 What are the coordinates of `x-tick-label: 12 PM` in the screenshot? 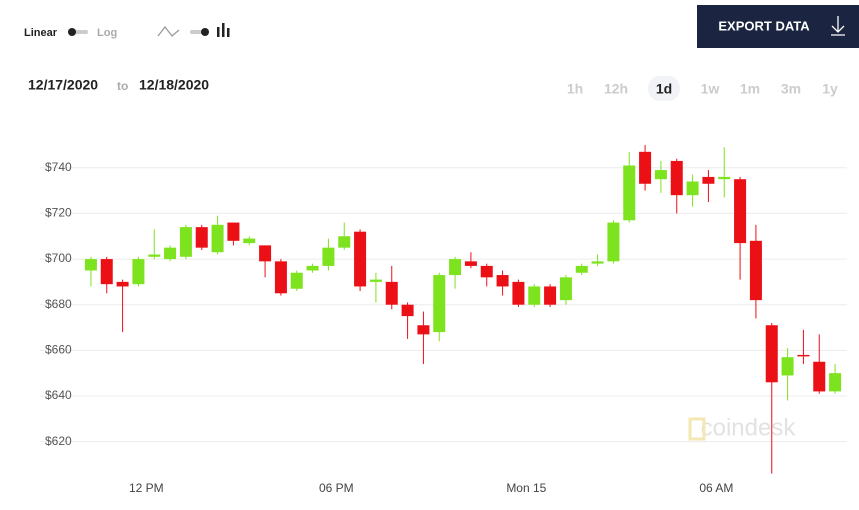 It's located at (146, 488).